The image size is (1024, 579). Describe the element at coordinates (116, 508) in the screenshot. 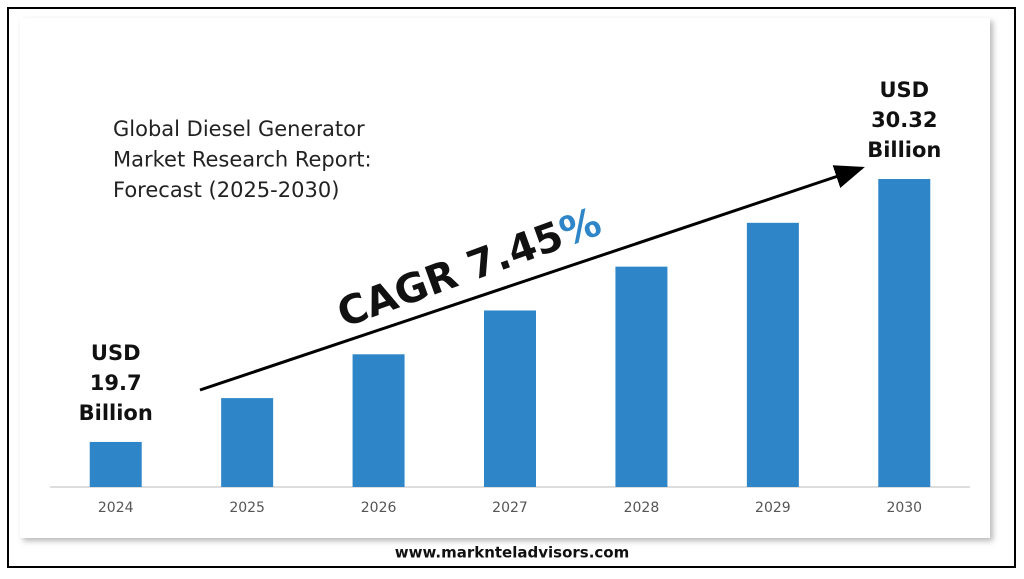

I see `x-tick-label: 2024` at that location.